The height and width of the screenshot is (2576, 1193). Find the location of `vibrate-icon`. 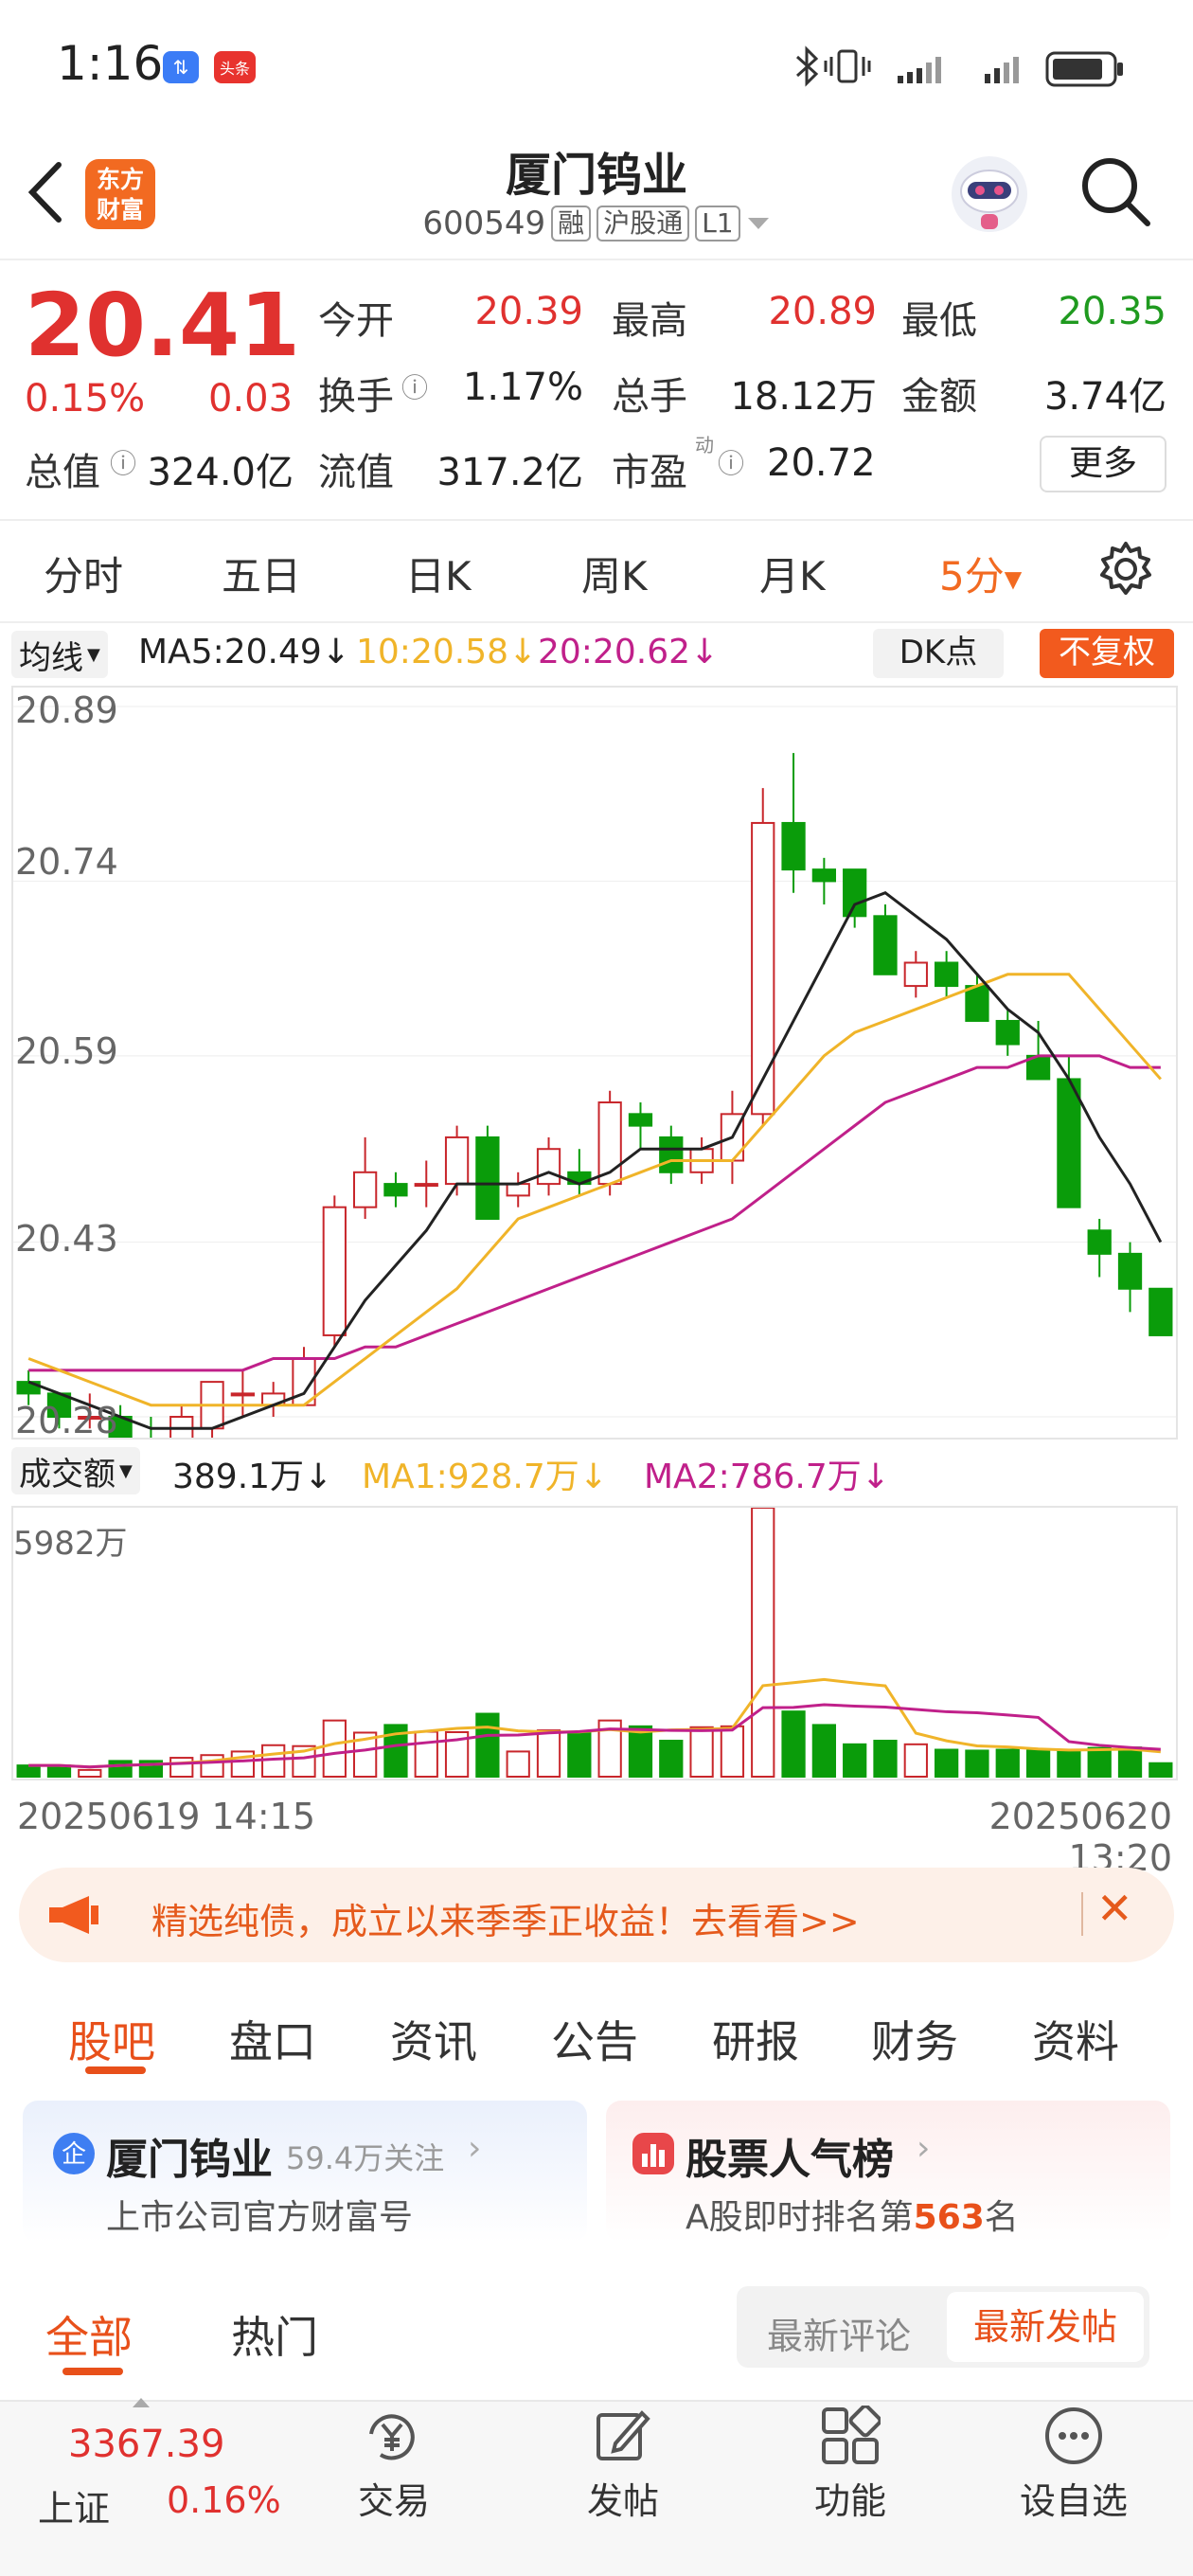

vibrate-icon is located at coordinates (847, 66).